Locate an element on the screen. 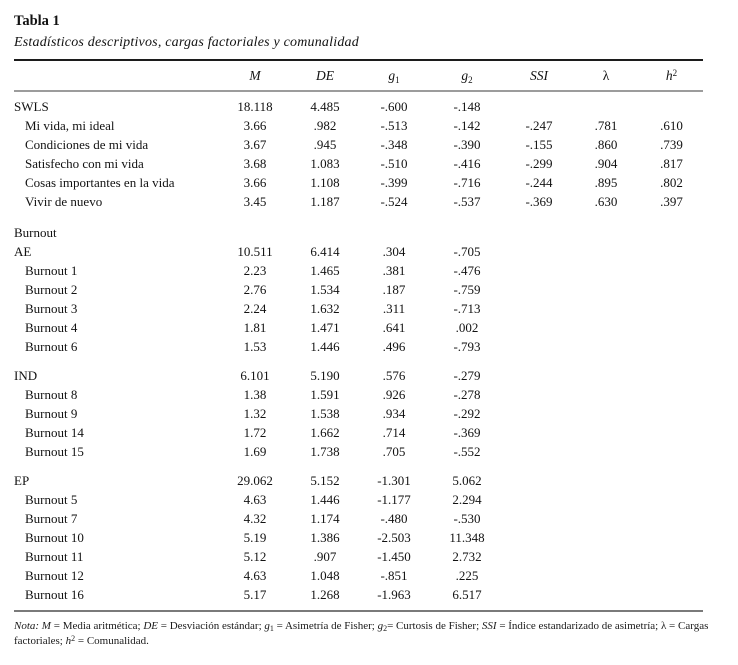  cell-de: 1.386 is located at coordinates (325, 537).